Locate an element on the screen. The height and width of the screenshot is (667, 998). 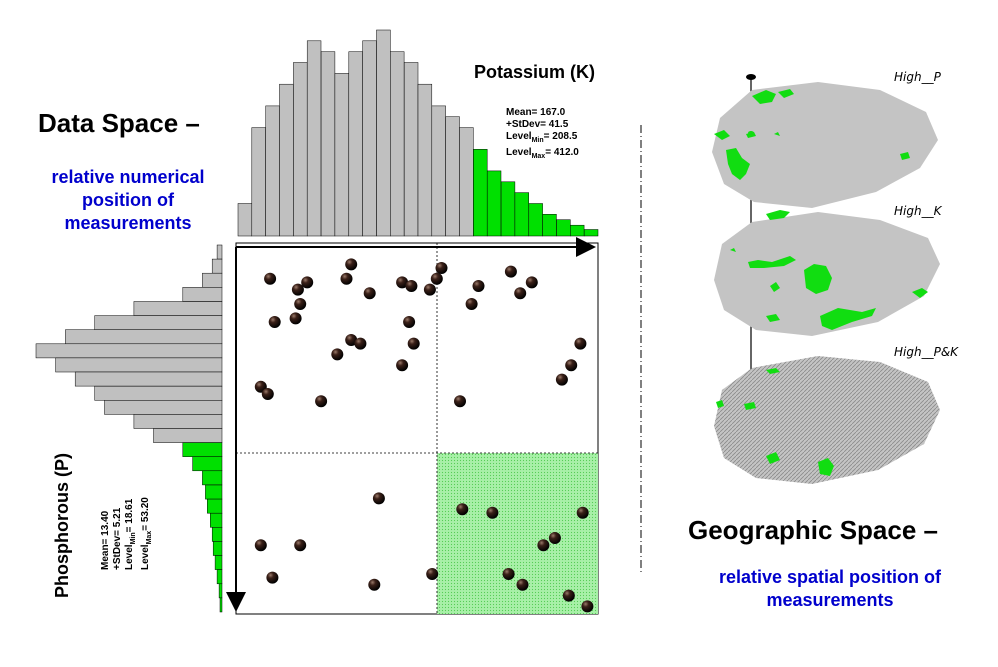
phosphorous-histogram is located at coordinates (129, 428).